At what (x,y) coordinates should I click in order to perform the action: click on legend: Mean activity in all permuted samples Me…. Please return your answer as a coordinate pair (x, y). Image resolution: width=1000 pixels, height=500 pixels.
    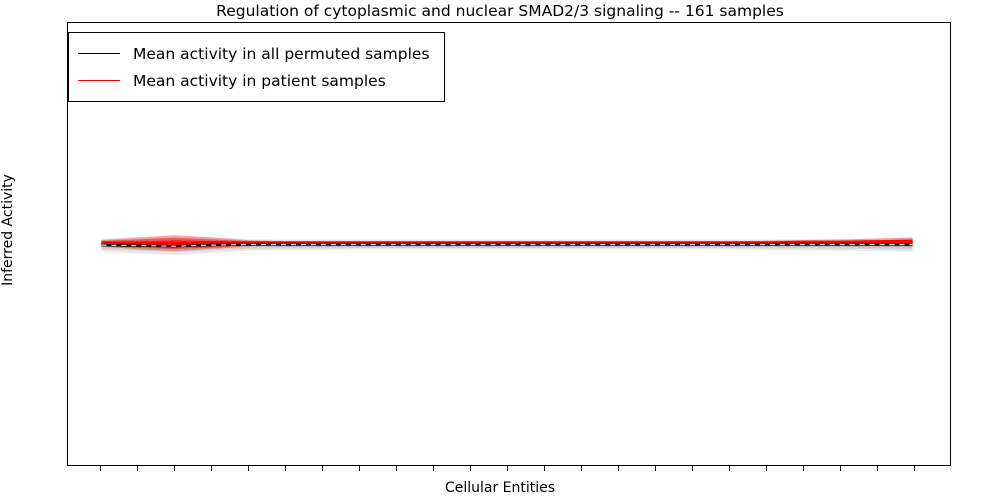
    Looking at the image, I should click on (256, 67).